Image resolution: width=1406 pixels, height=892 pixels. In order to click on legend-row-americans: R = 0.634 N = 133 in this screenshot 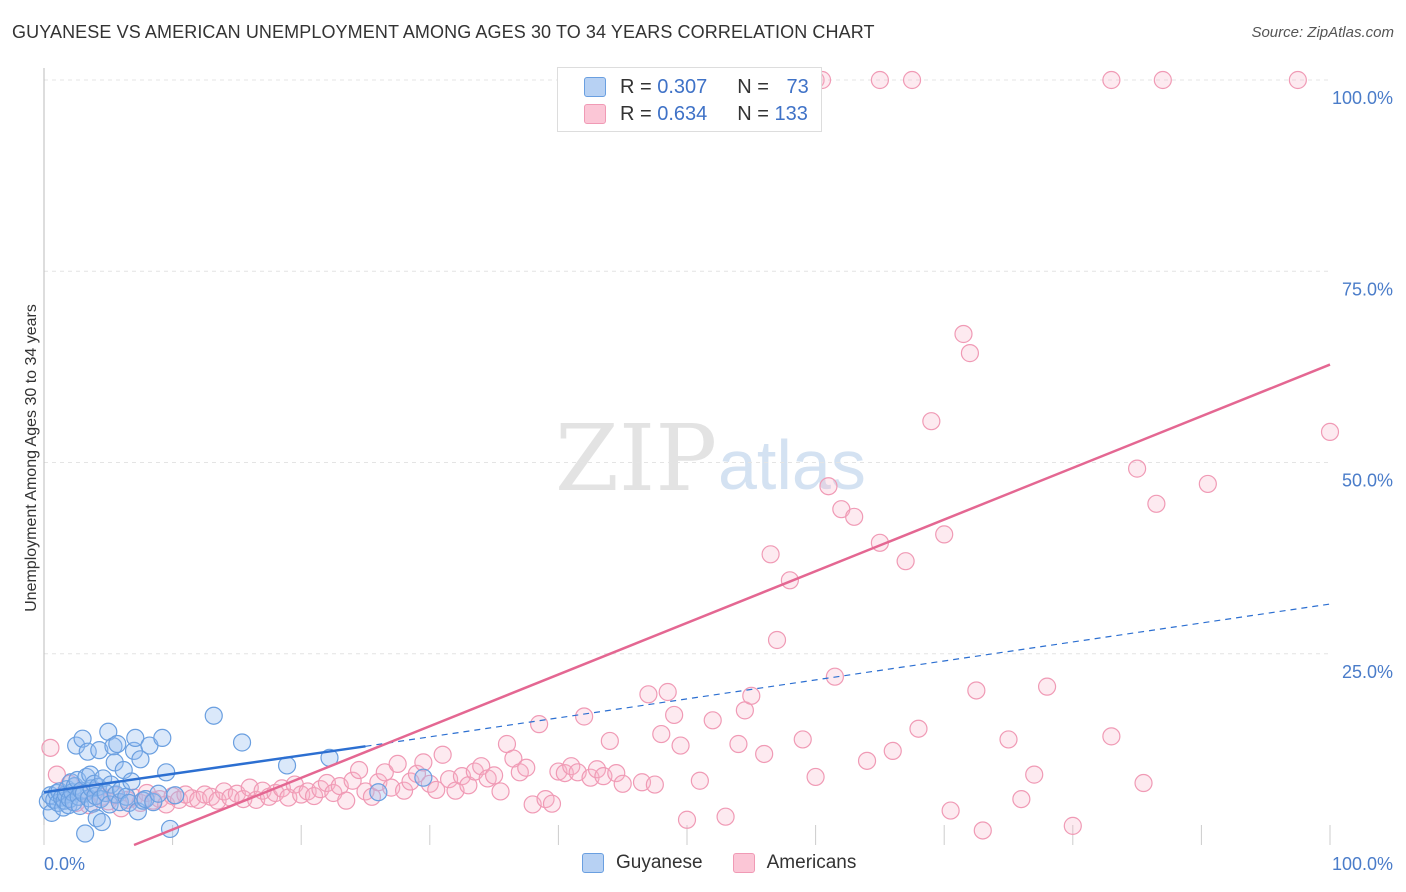, I will do `click(696, 114)`.